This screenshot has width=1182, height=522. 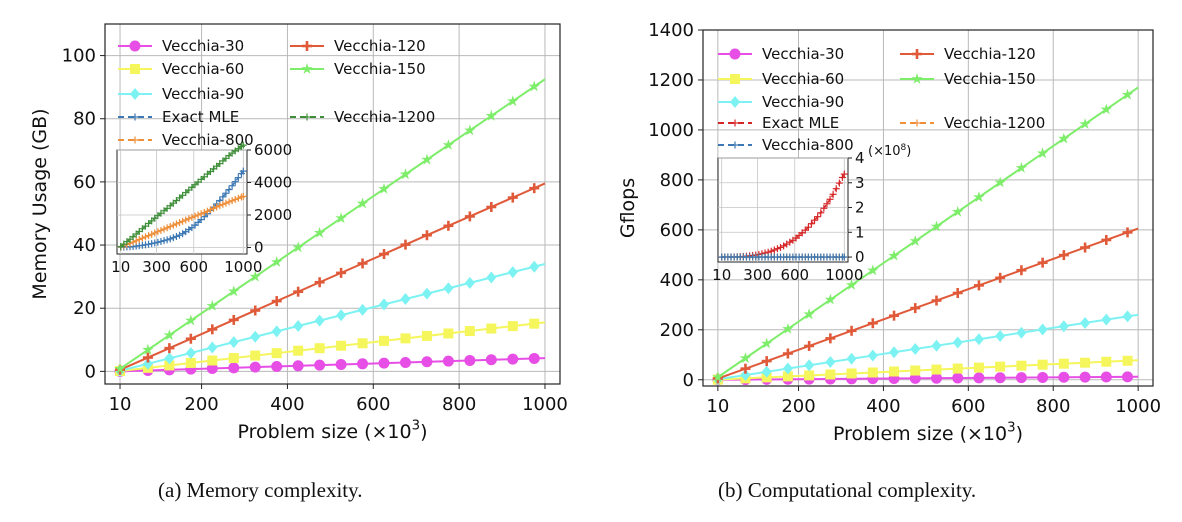 What do you see at coordinates (273, 183) in the screenshot?
I see `inset-y-tick-label: 4000` at bounding box center [273, 183].